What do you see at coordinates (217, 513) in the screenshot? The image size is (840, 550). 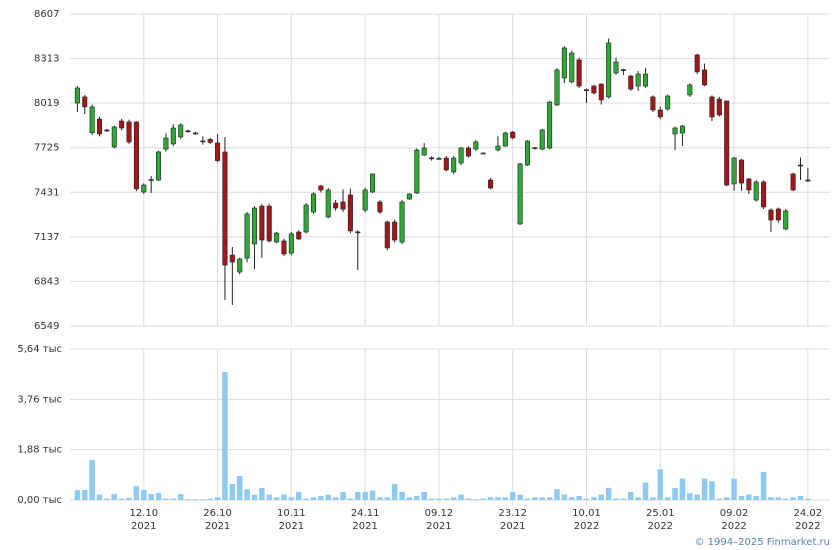 I see `x-tick-label: 26.10` at bounding box center [217, 513].